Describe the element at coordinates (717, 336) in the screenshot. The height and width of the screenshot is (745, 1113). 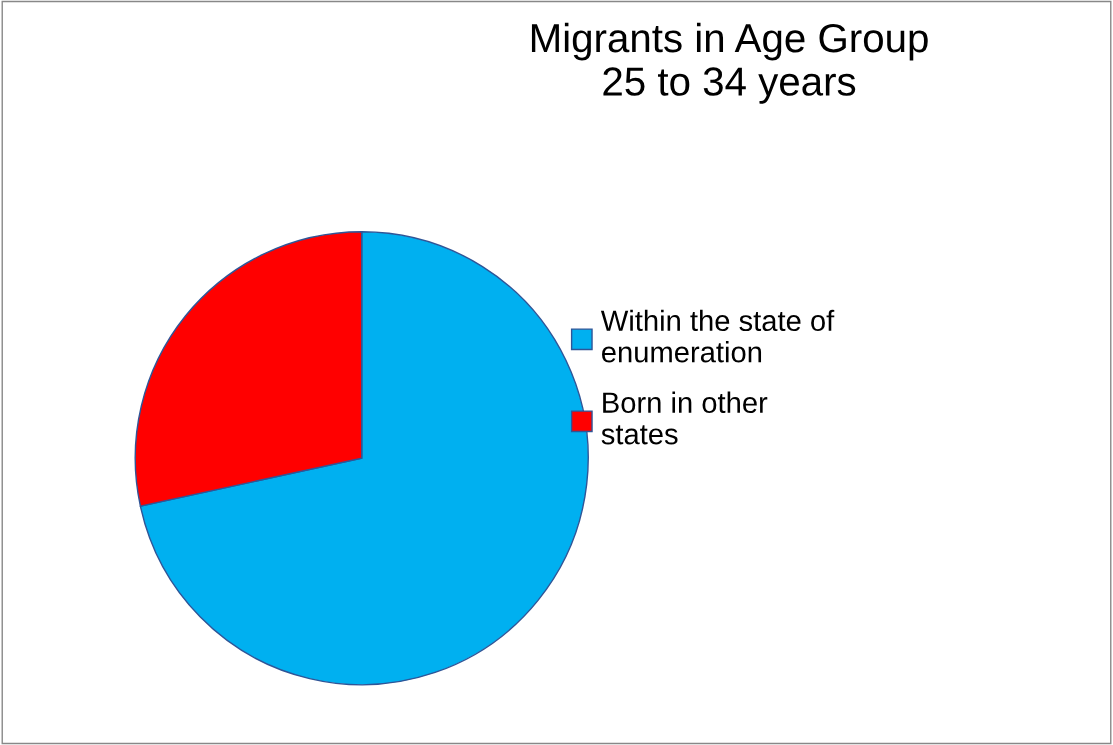
I see `legend-label: Within the state of enumeration` at that location.